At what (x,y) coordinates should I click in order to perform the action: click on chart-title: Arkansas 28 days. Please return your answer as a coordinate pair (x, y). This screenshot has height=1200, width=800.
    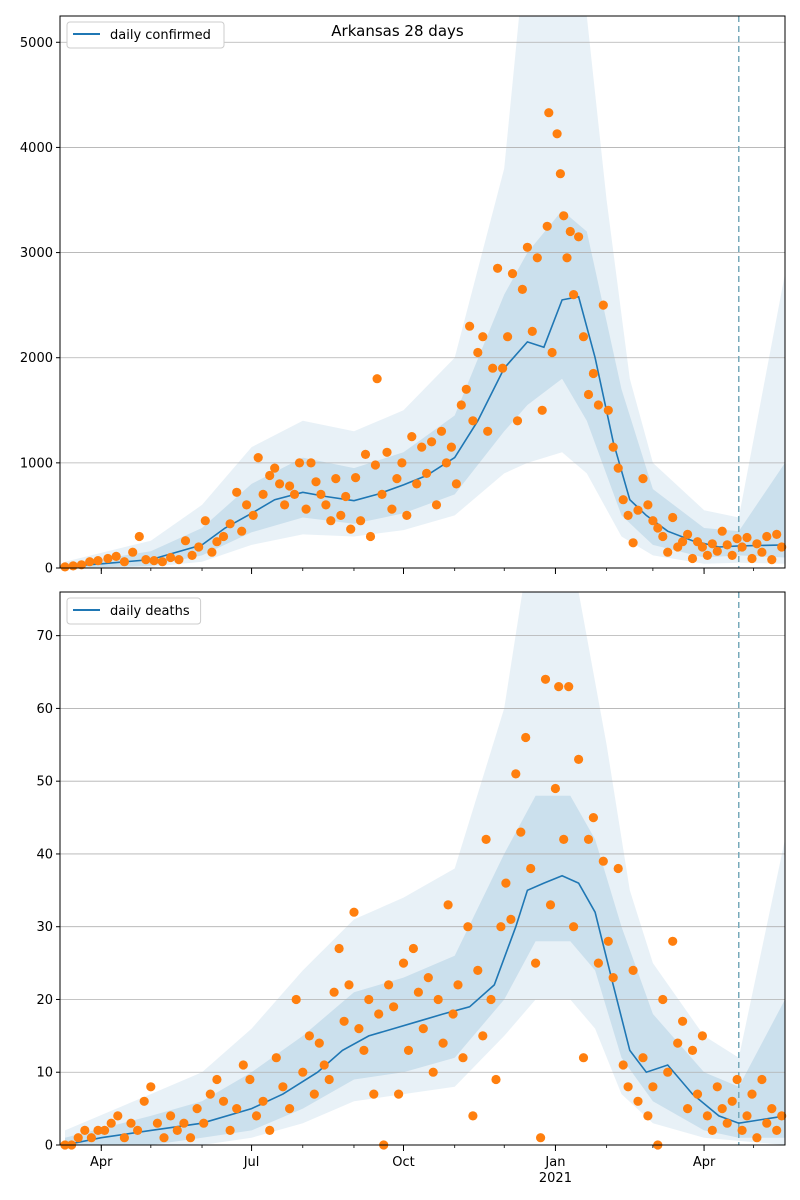
    Looking at the image, I should click on (397, 31).